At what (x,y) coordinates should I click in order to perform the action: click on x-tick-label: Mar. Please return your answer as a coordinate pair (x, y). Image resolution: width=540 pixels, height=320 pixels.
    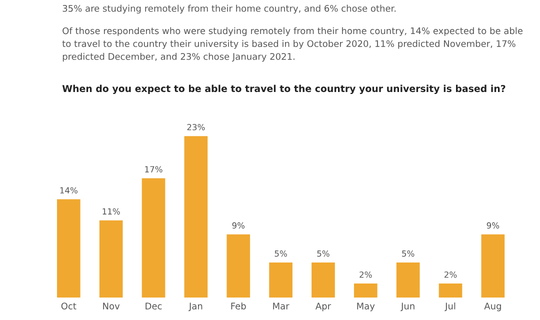
    Looking at the image, I should click on (281, 306).